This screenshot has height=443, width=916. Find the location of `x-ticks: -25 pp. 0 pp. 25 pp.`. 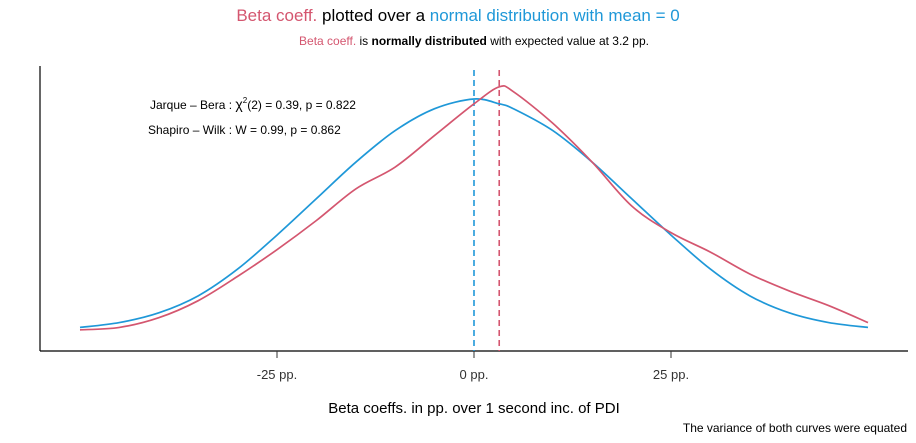

x-ticks: -25 pp. 0 pp. 25 pp. is located at coordinates (473, 366).